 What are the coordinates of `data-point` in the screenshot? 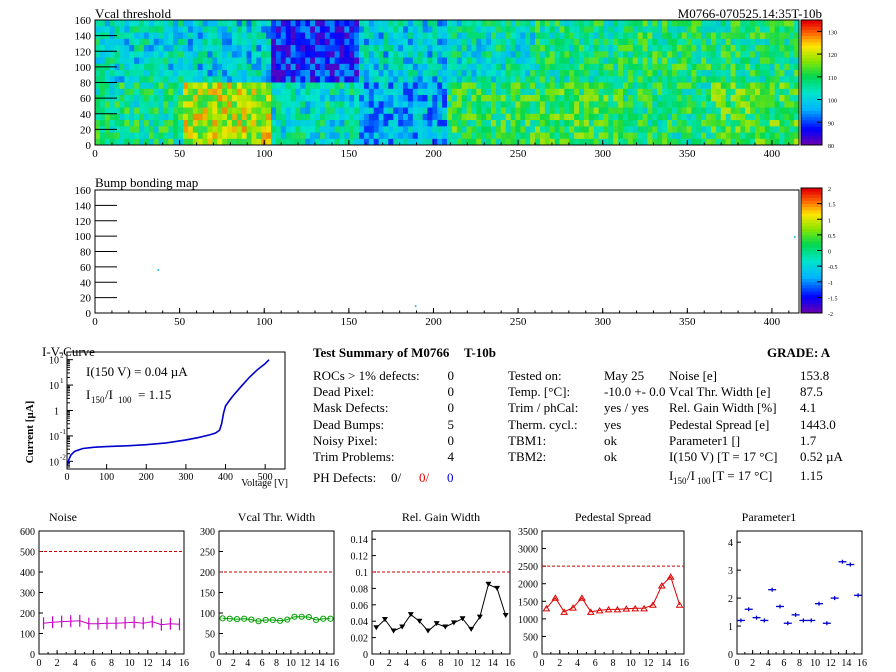 It's located at (258, 621).